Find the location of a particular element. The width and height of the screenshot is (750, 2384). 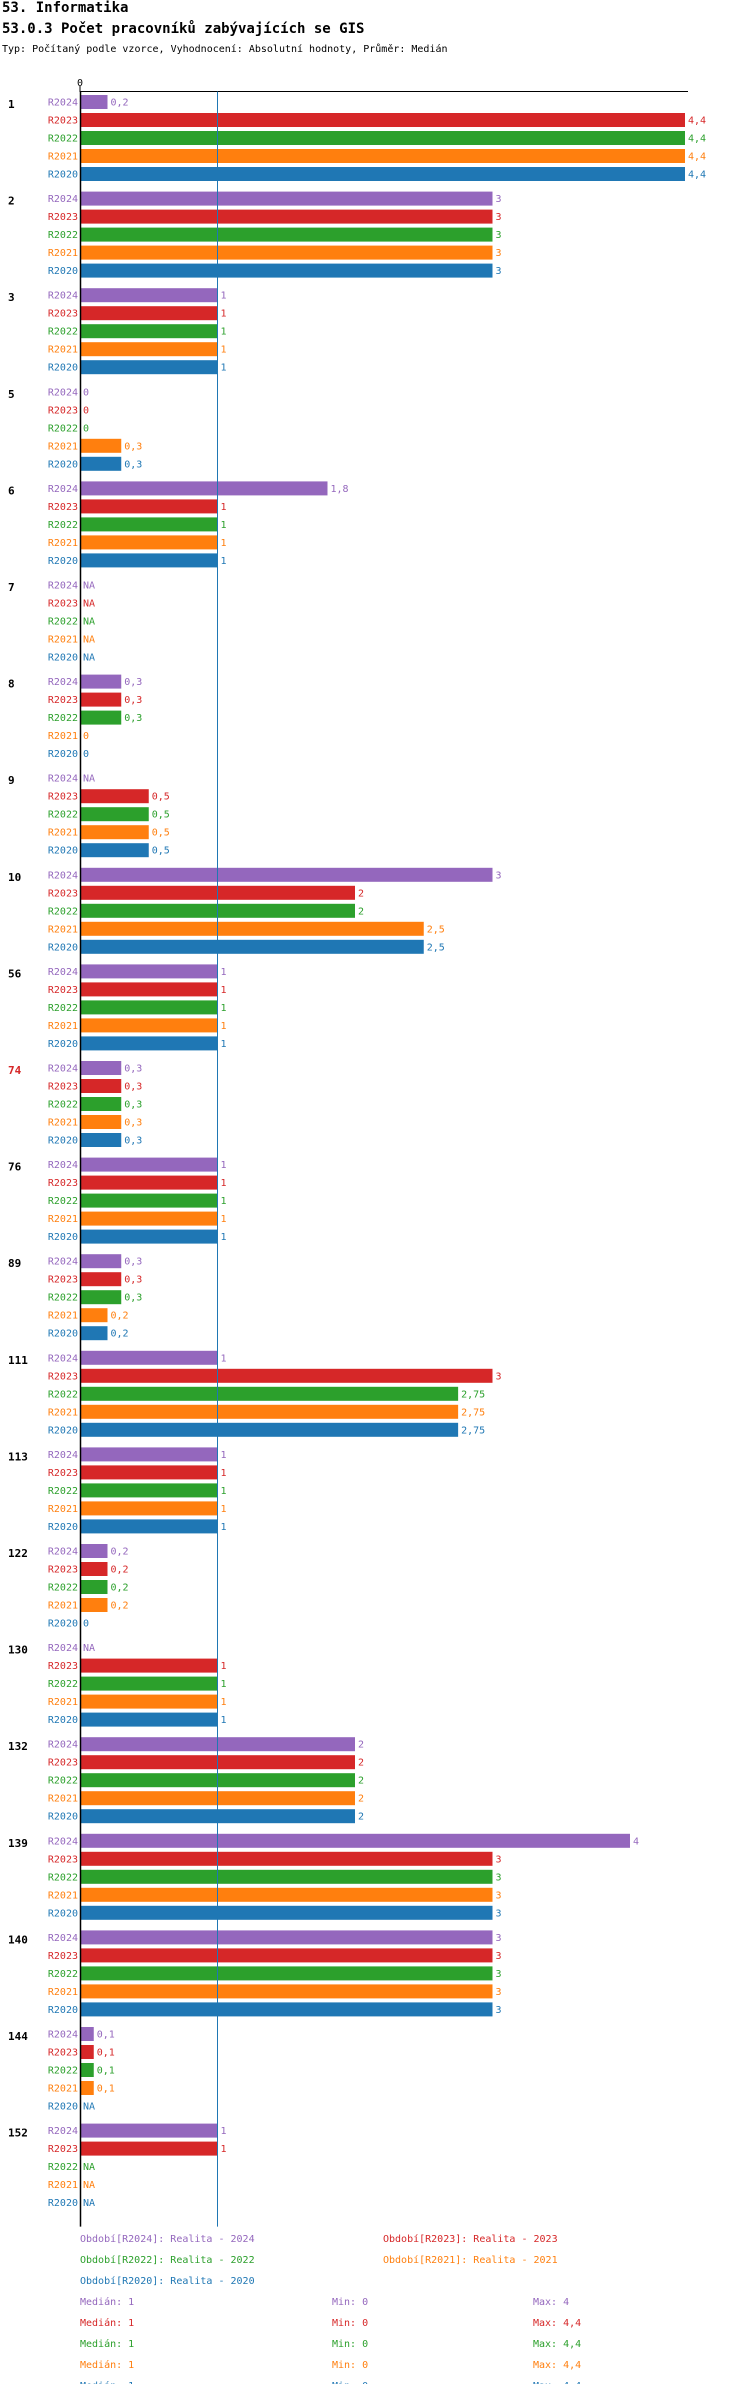

page-title: 53. Informatika is located at coordinates (65, 8).